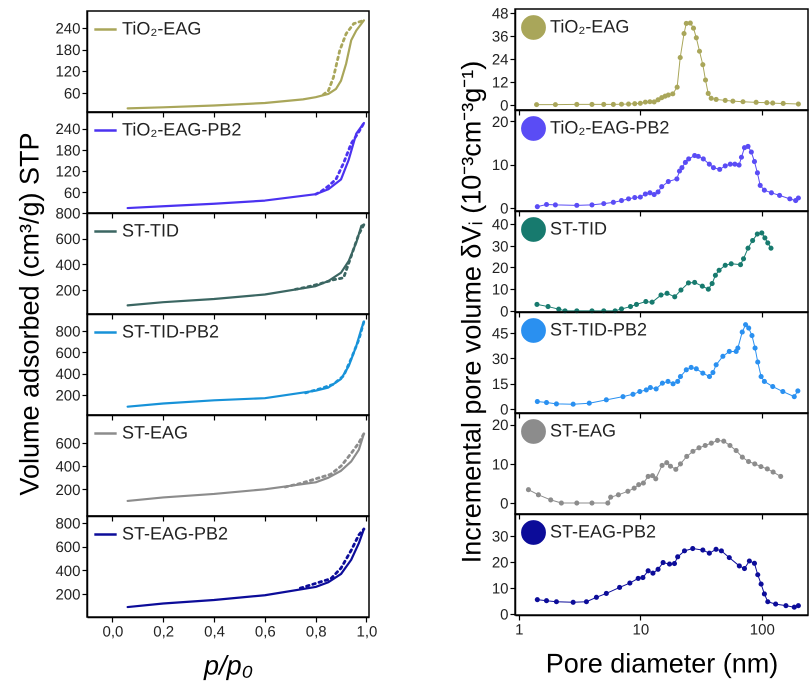 The height and width of the screenshot is (688, 811). Describe the element at coordinates (500, 37) in the screenshot. I see `y-tick-label: 36` at that location.